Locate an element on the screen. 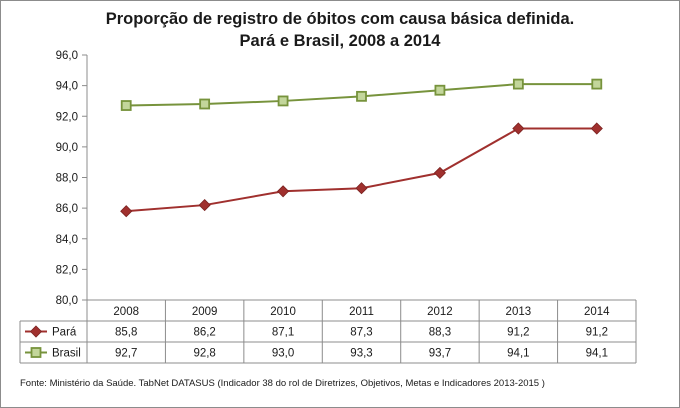 This screenshot has width=680, height=408. series-line-para is located at coordinates (361, 170).